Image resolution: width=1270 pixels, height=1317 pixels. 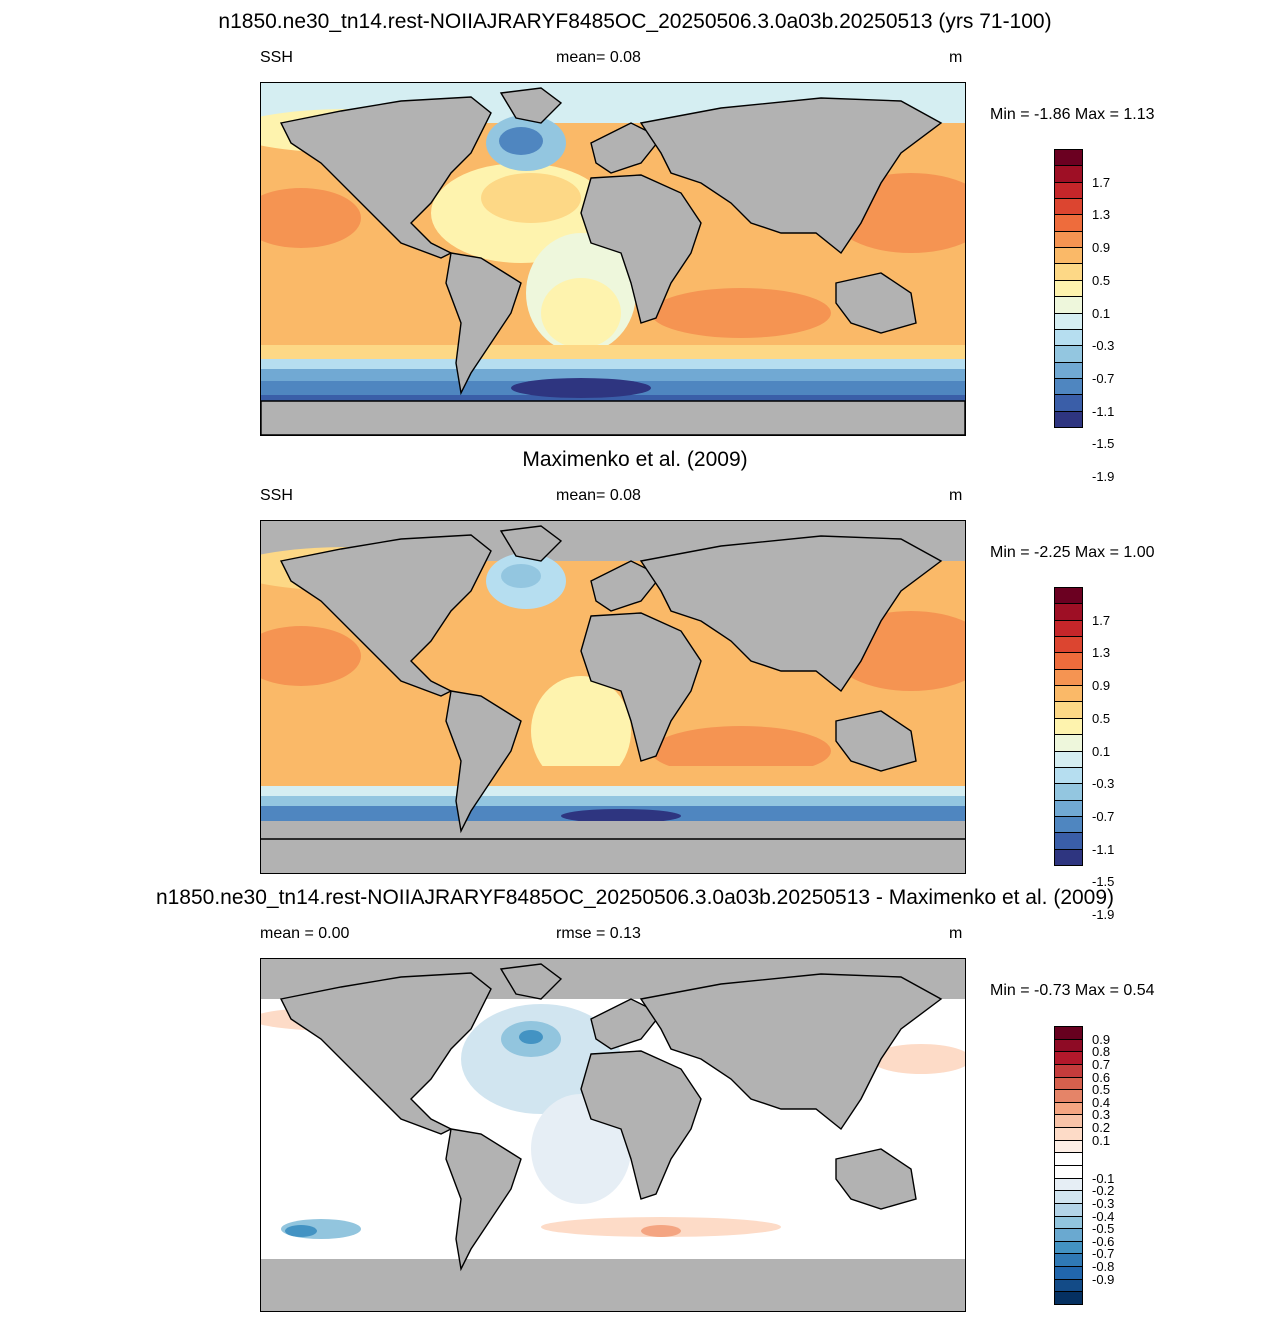 I want to click on ssh-map, so click(x=613, y=697).